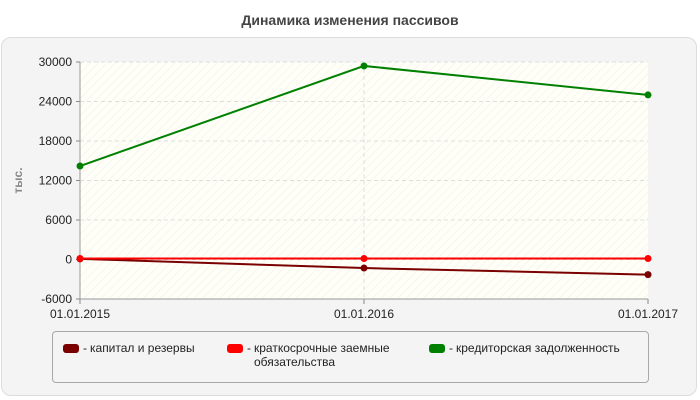 This screenshot has width=700, height=400. I want to click on legend-item-accounts-payable: - кредиторская задолженность, so click(524, 348).